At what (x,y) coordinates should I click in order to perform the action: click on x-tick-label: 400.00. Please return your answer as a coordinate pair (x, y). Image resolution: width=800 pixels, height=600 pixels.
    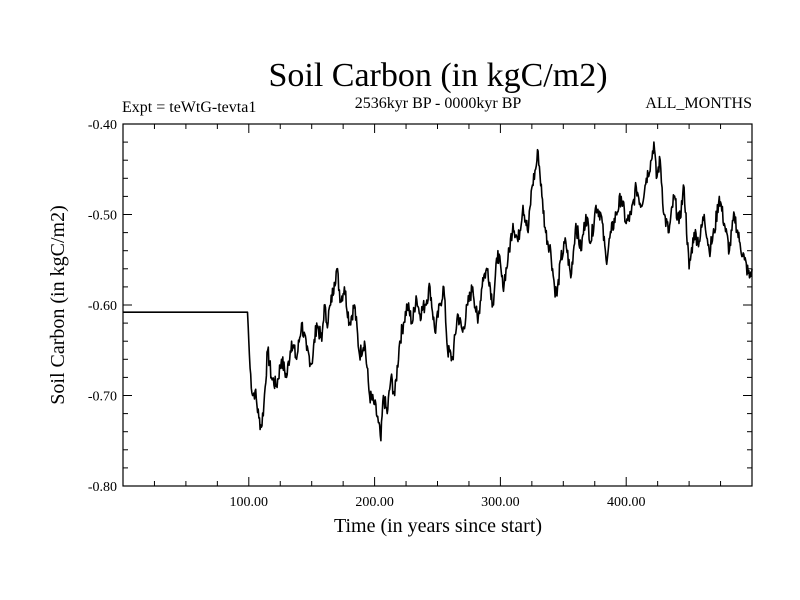
    Looking at the image, I should click on (626, 502).